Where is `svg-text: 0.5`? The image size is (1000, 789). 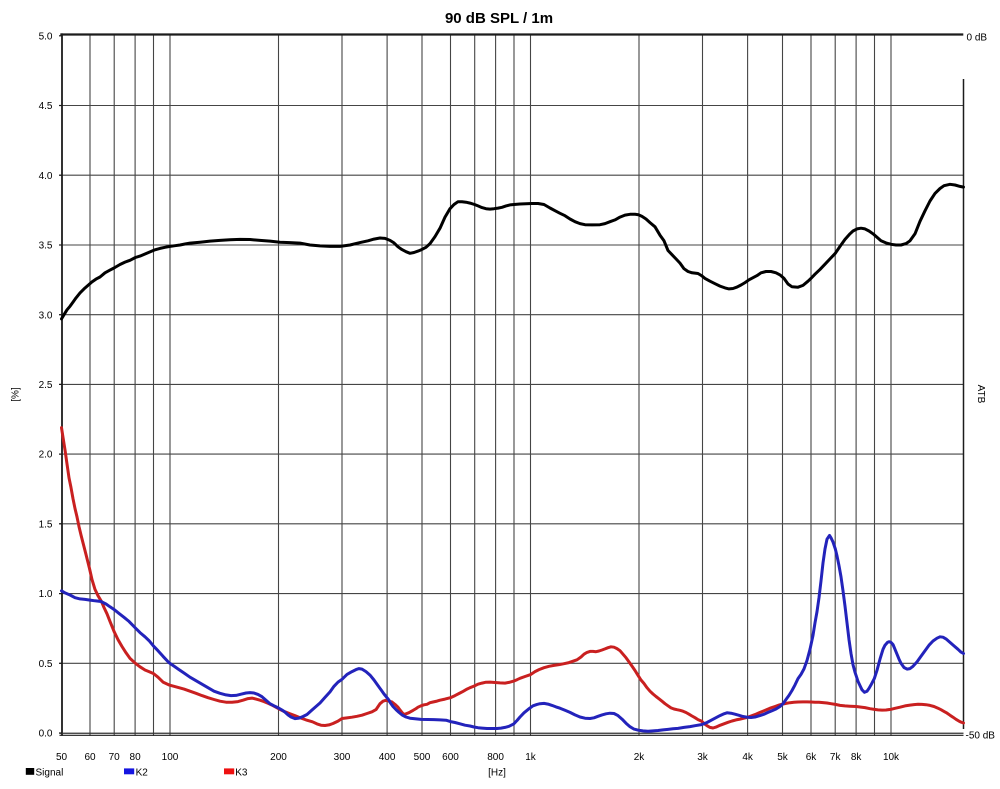 svg-text: 0.5 is located at coordinates (46, 664).